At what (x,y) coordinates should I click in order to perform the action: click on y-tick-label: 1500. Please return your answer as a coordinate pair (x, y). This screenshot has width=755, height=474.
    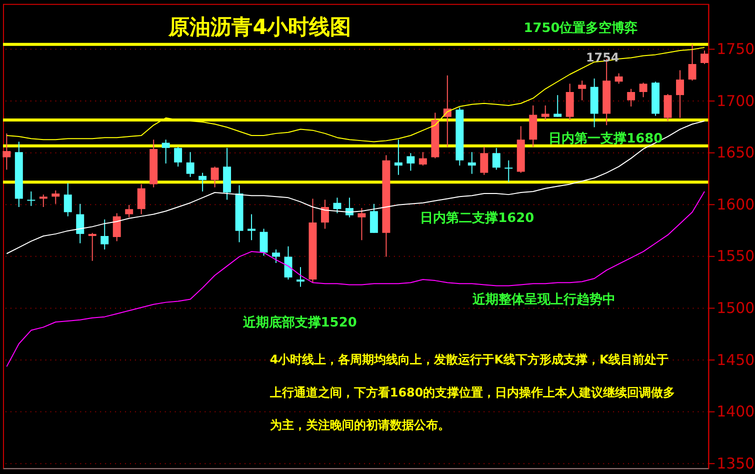
    Looking at the image, I should click on (735, 307).